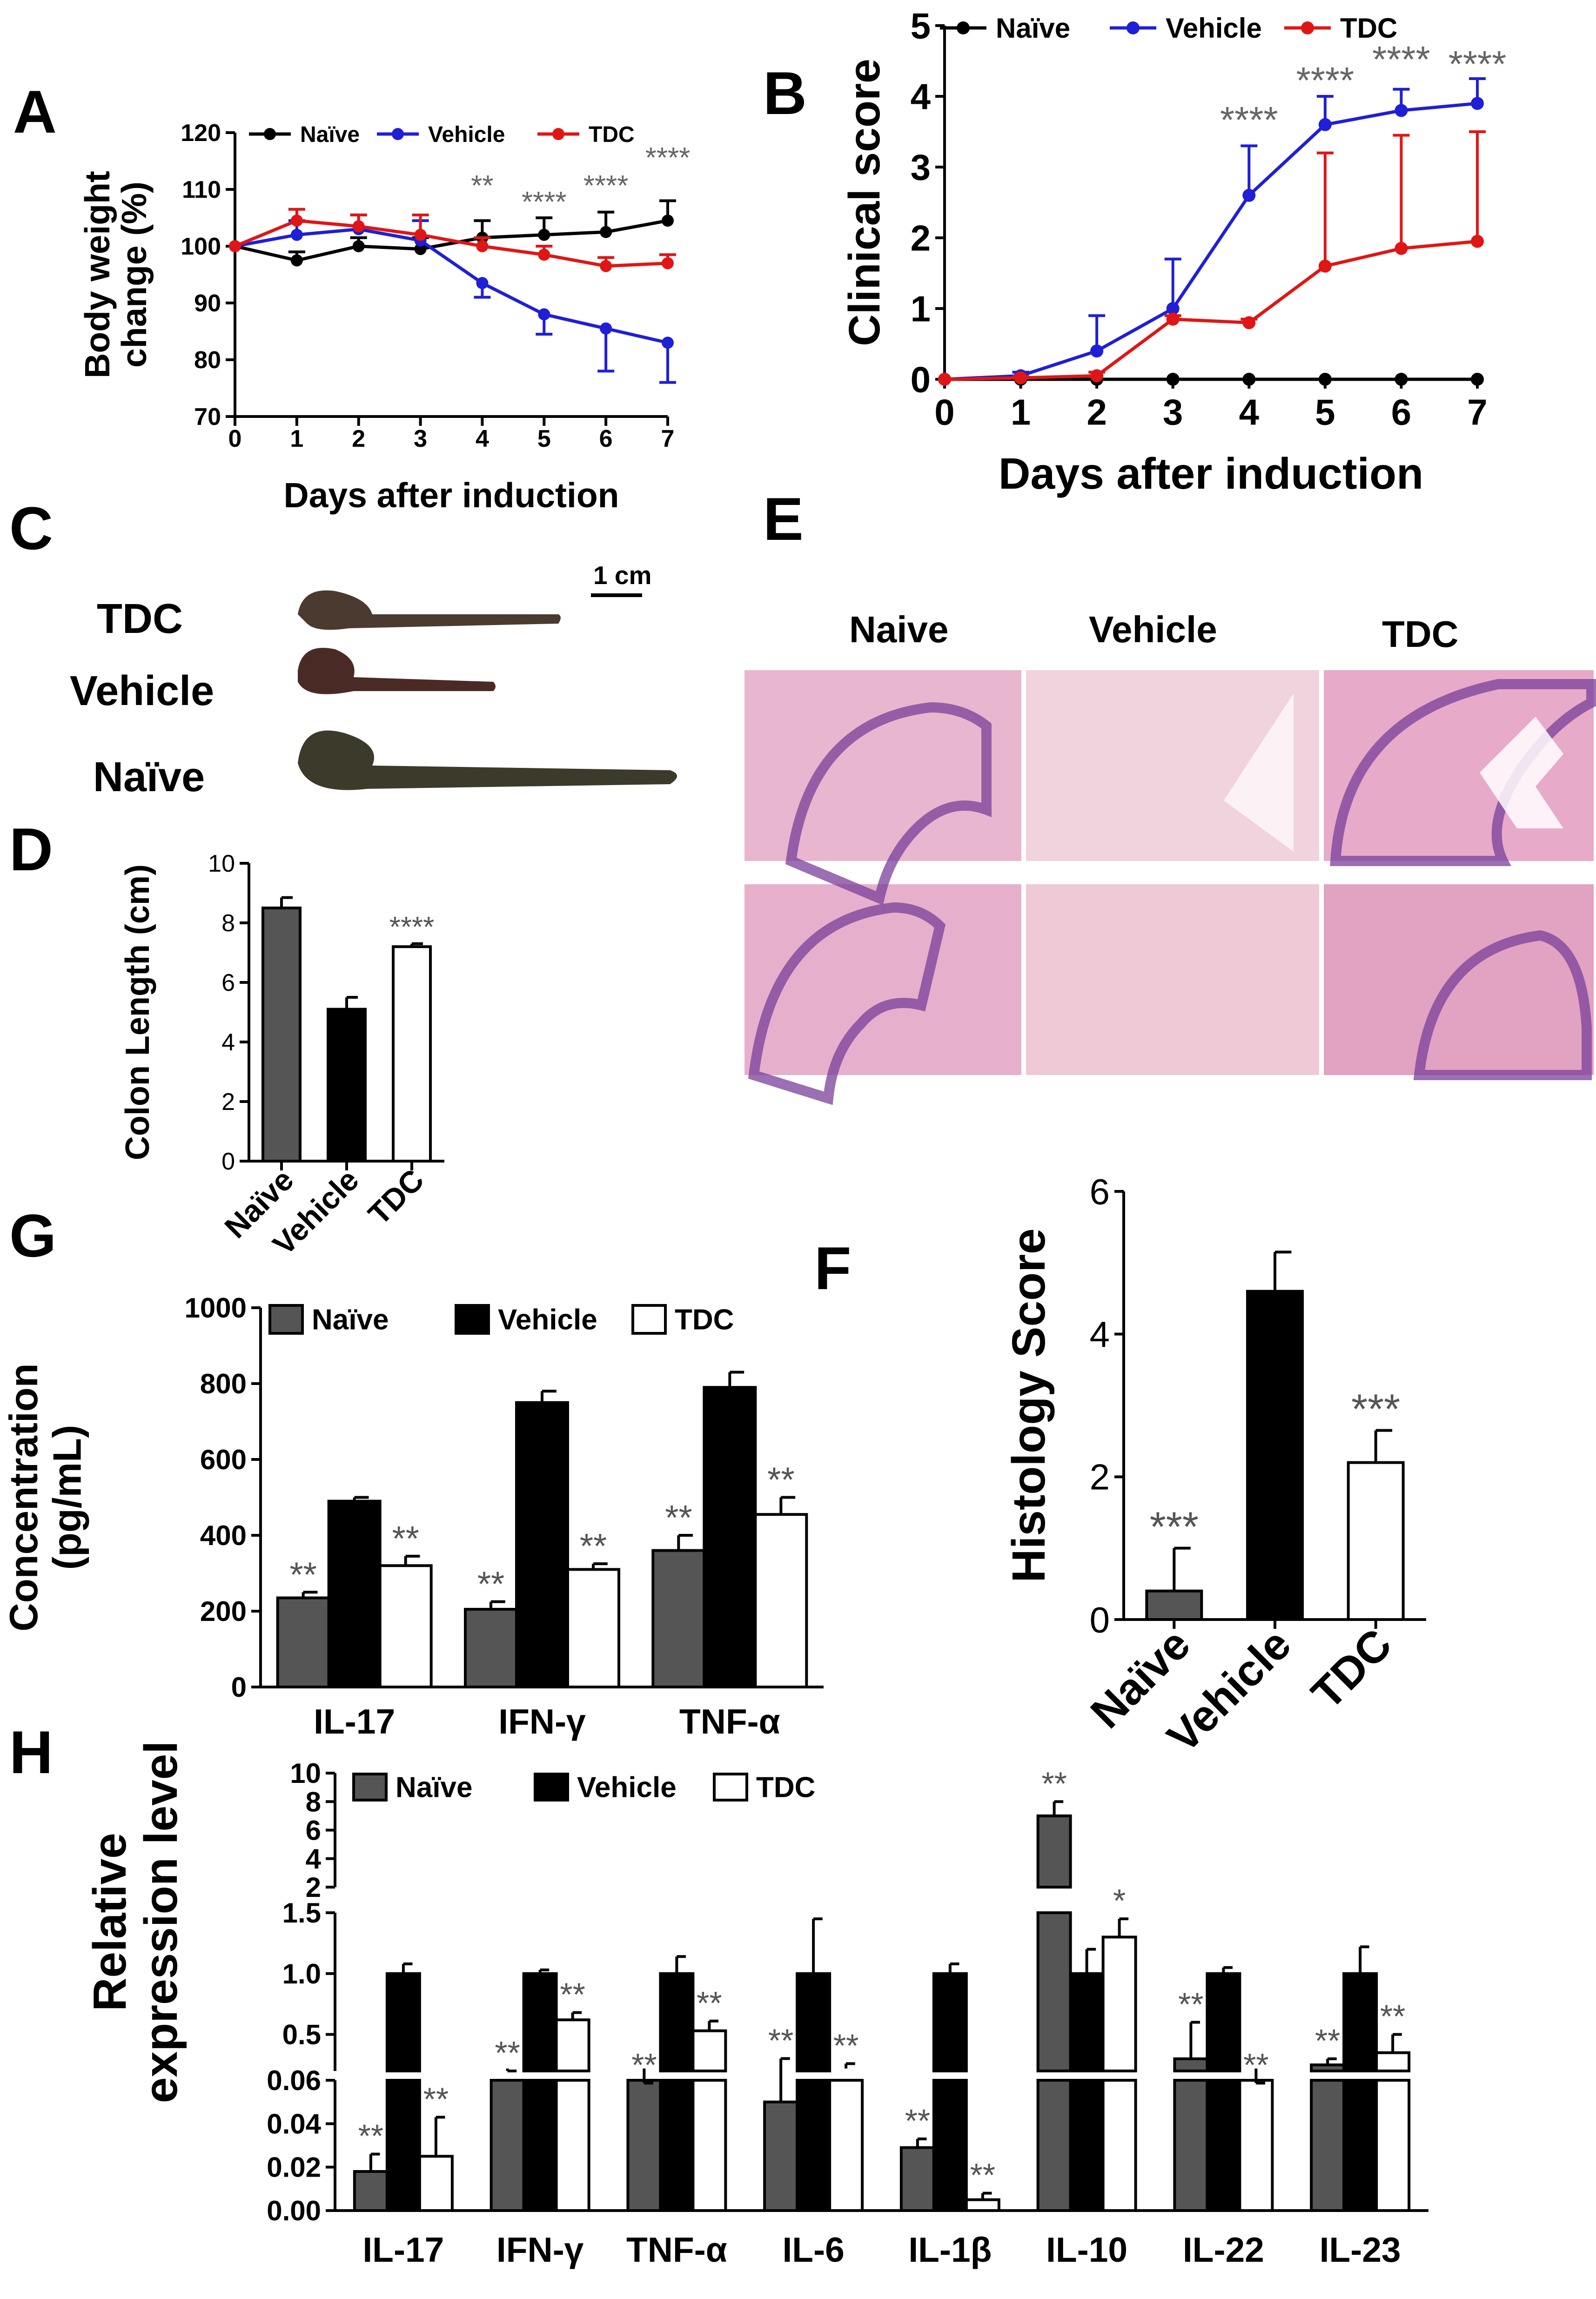  What do you see at coordinates (542, 1721) in the screenshot?
I see `x-tick-label: IFN-γ` at bounding box center [542, 1721].